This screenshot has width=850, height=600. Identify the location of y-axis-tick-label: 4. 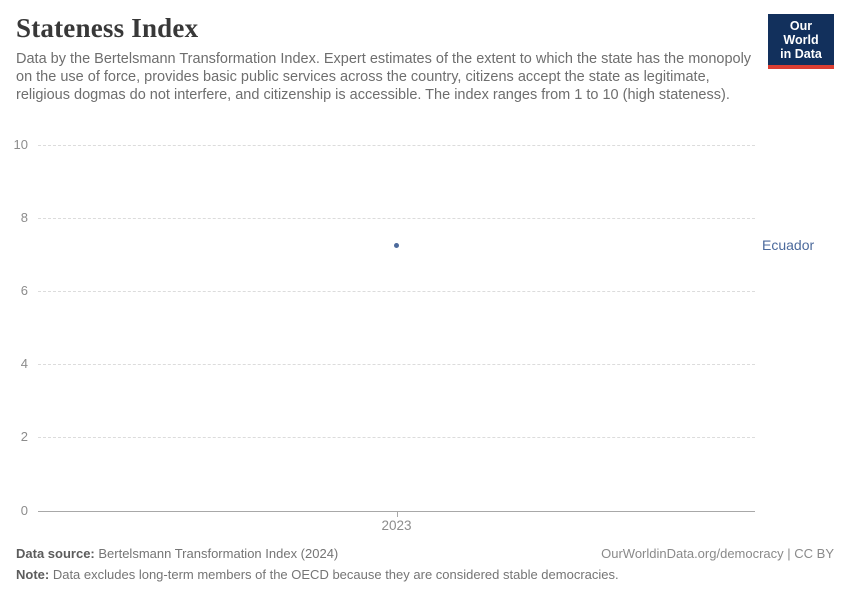
(24, 364).